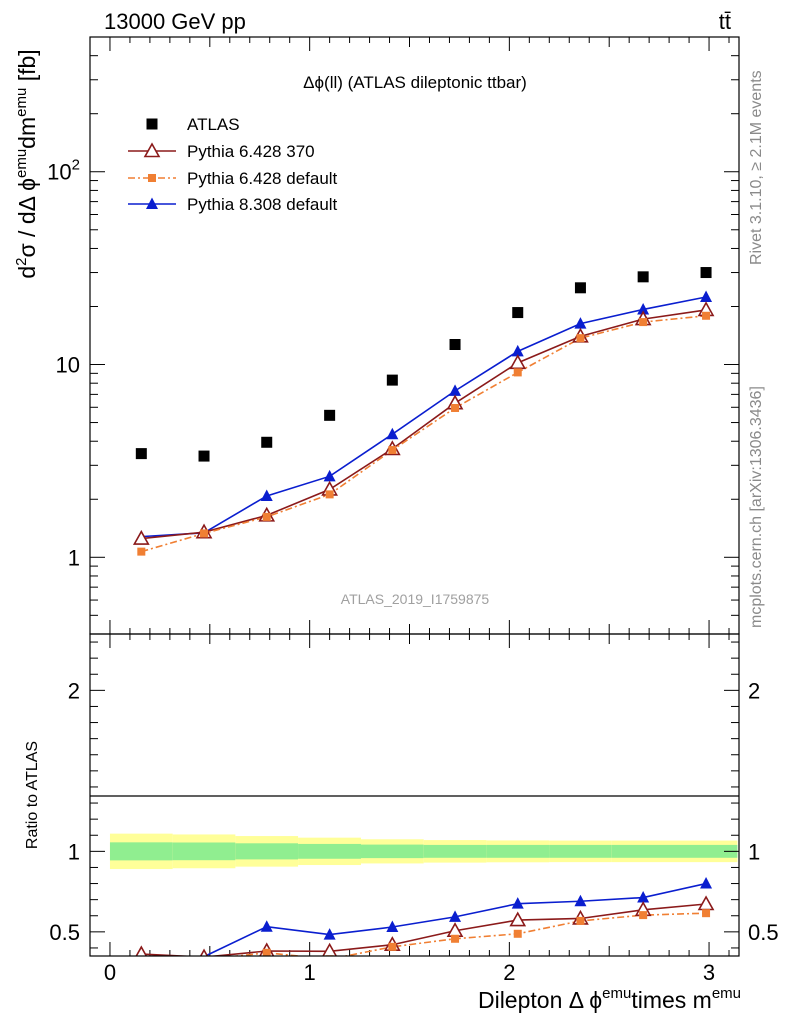 Image resolution: width=786 pixels, height=1024 pixels. What do you see at coordinates (213, 124) in the screenshot?
I see `legend-label: ATLAS` at bounding box center [213, 124].